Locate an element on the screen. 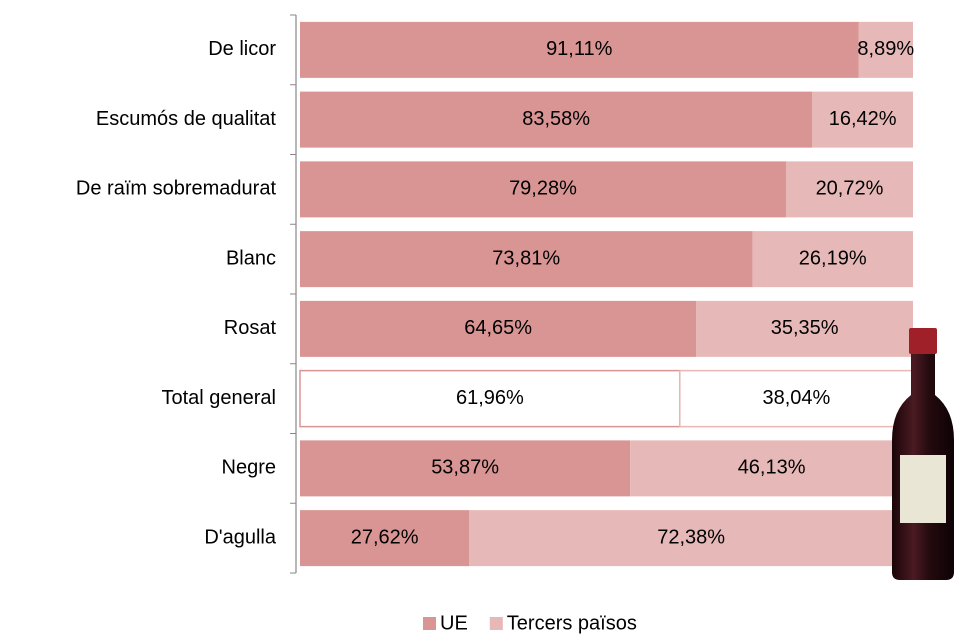 This screenshot has height=637, width=962. data-label: 35,35% is located at coordinates (805, 328).